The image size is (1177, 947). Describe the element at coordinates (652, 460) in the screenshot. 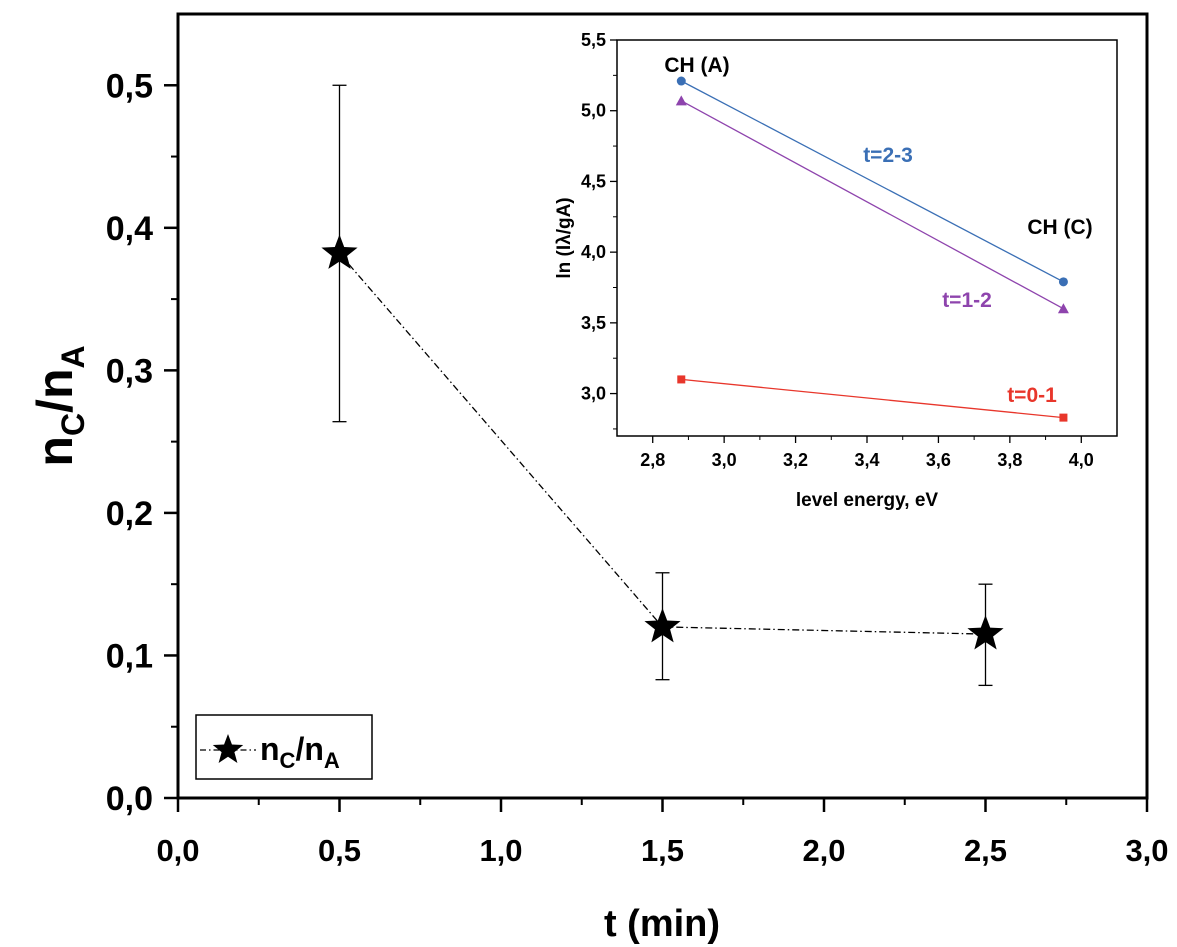

I see `inset-x-tick-label: 2,8` at that location.